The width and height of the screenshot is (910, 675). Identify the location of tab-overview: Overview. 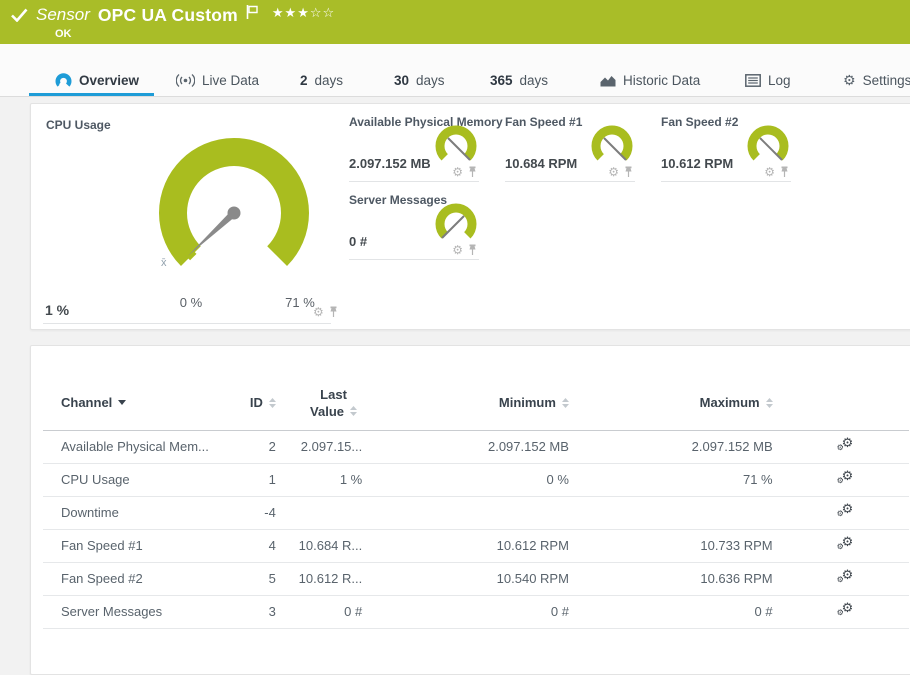
(97, 80).